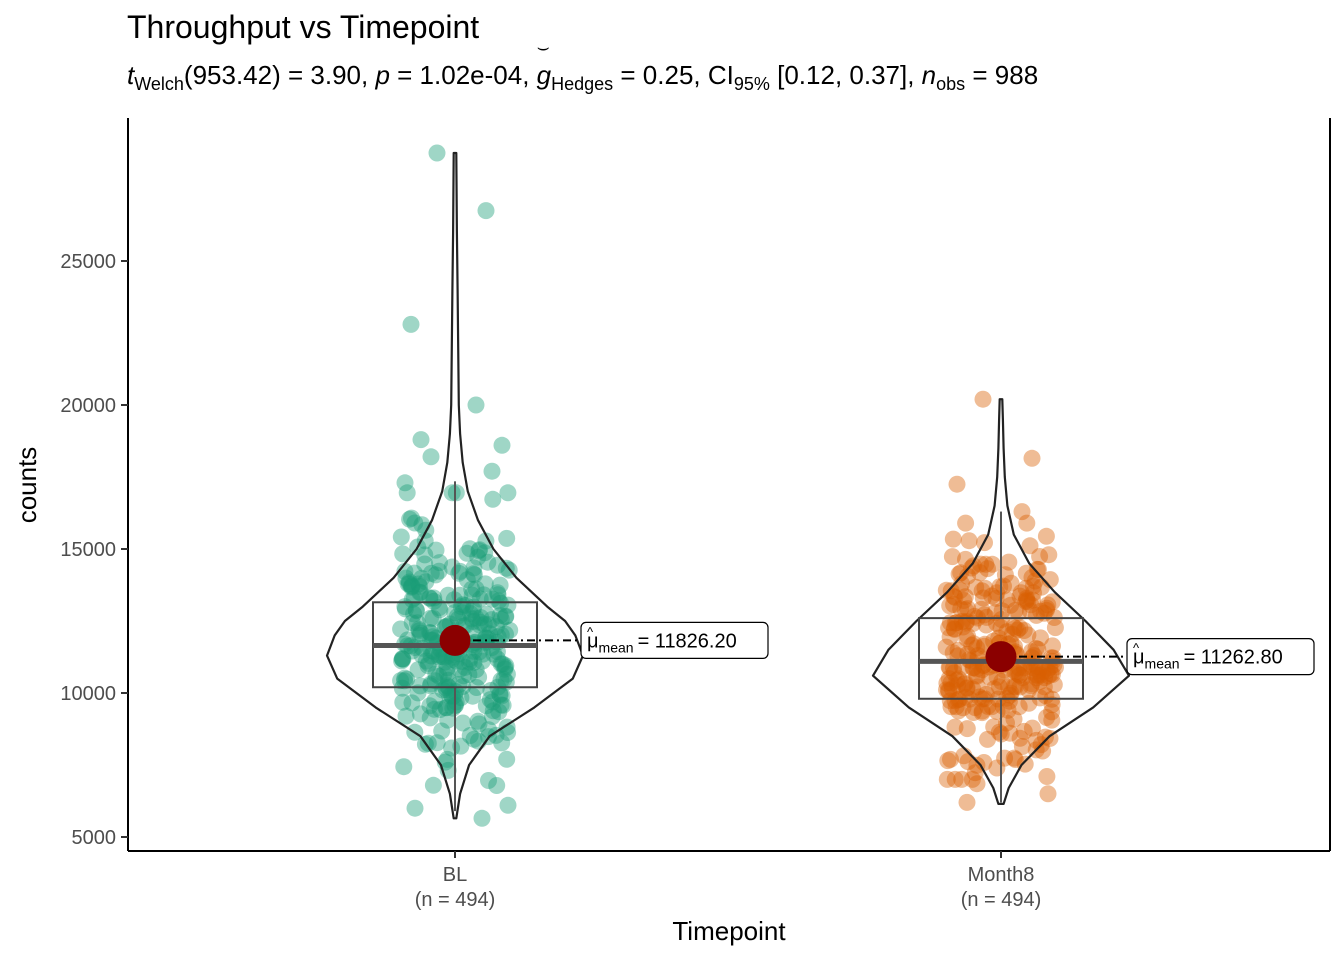  I want to click on y-axis-label: counts, so click(27, 485).